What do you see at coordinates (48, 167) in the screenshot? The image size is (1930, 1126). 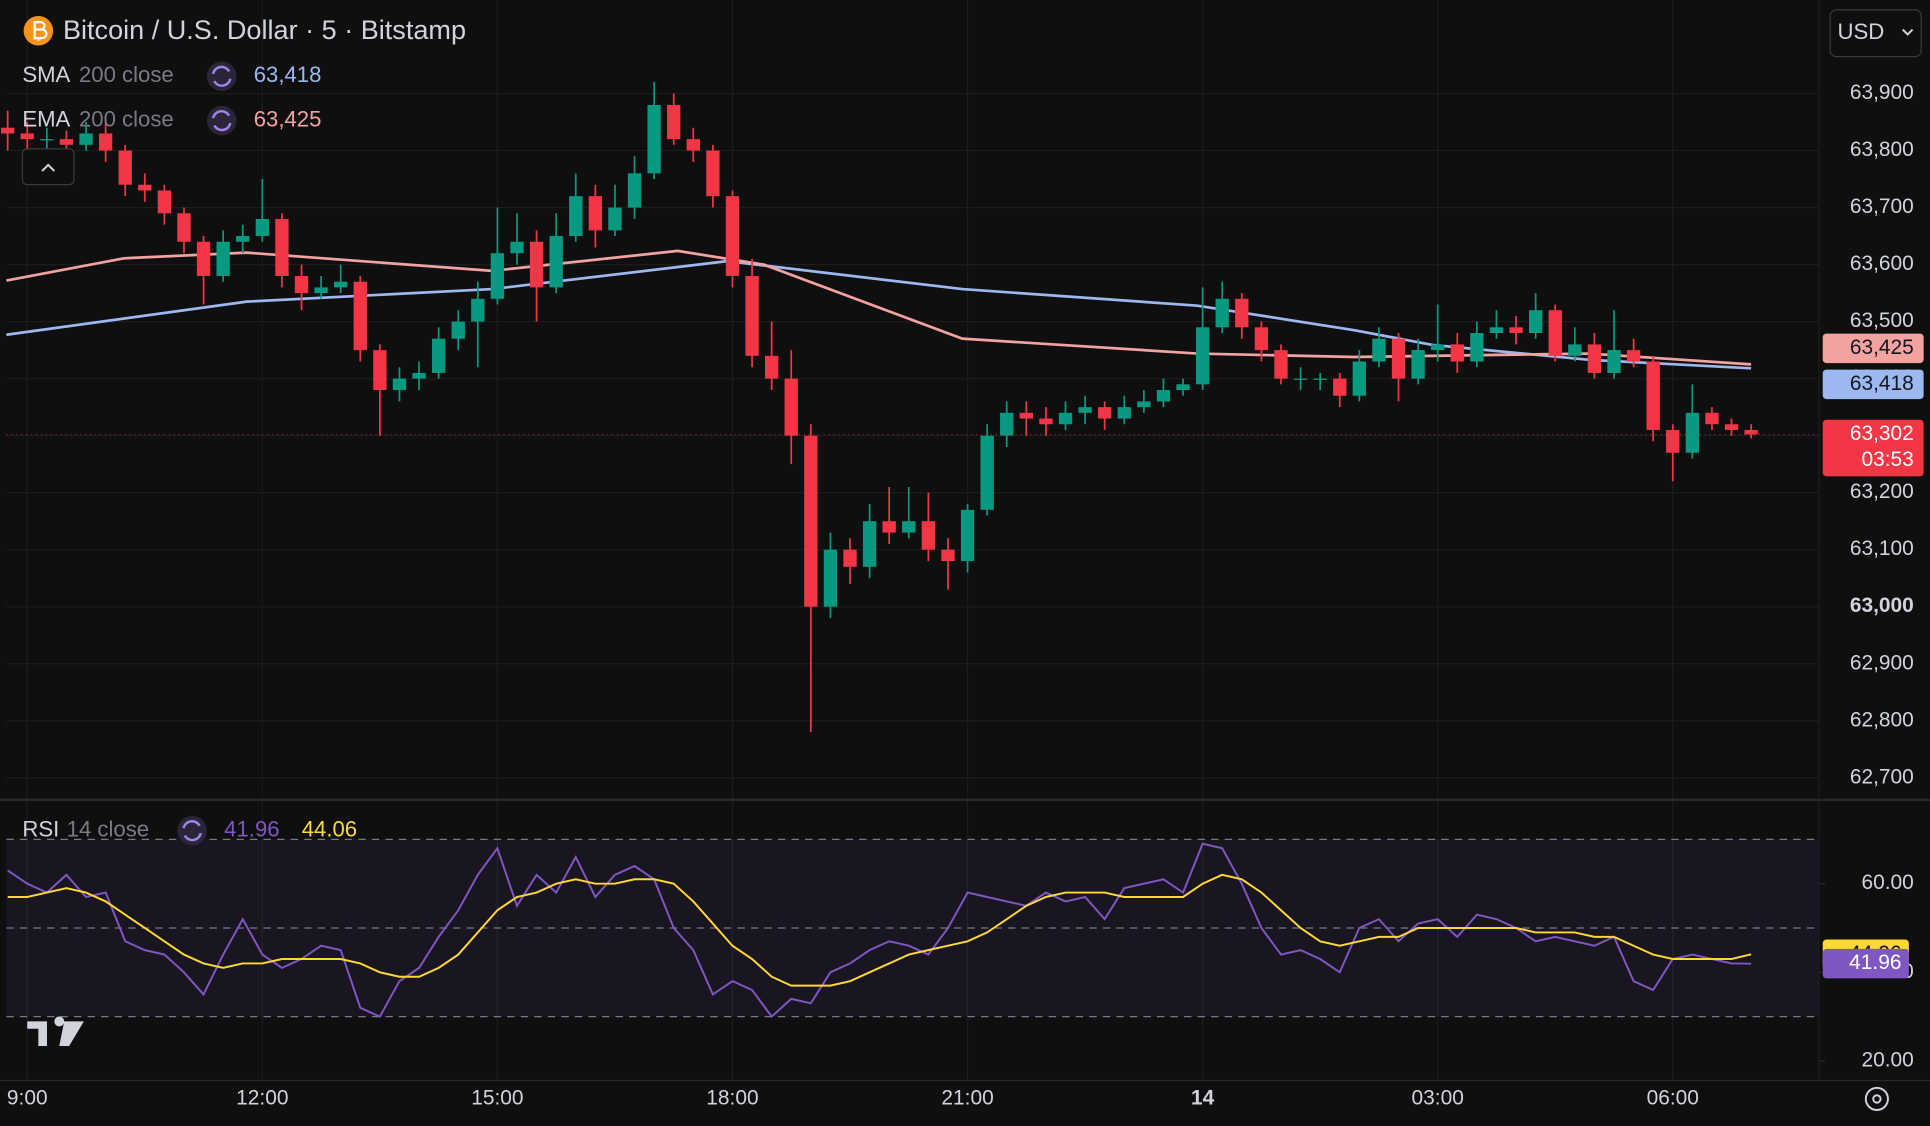 I see `collapse-button` at bounding box center [48, 167].